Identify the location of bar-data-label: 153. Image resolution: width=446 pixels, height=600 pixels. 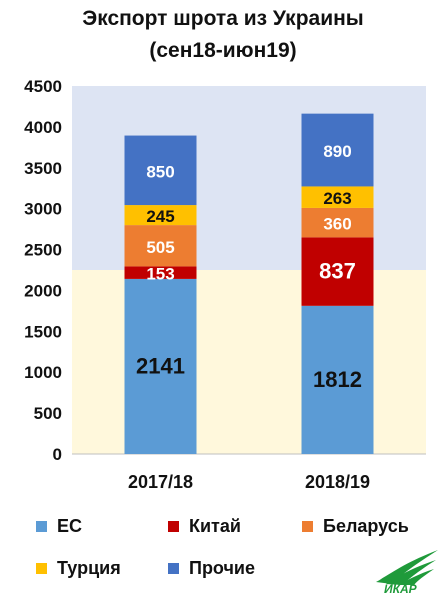
(160, 274).